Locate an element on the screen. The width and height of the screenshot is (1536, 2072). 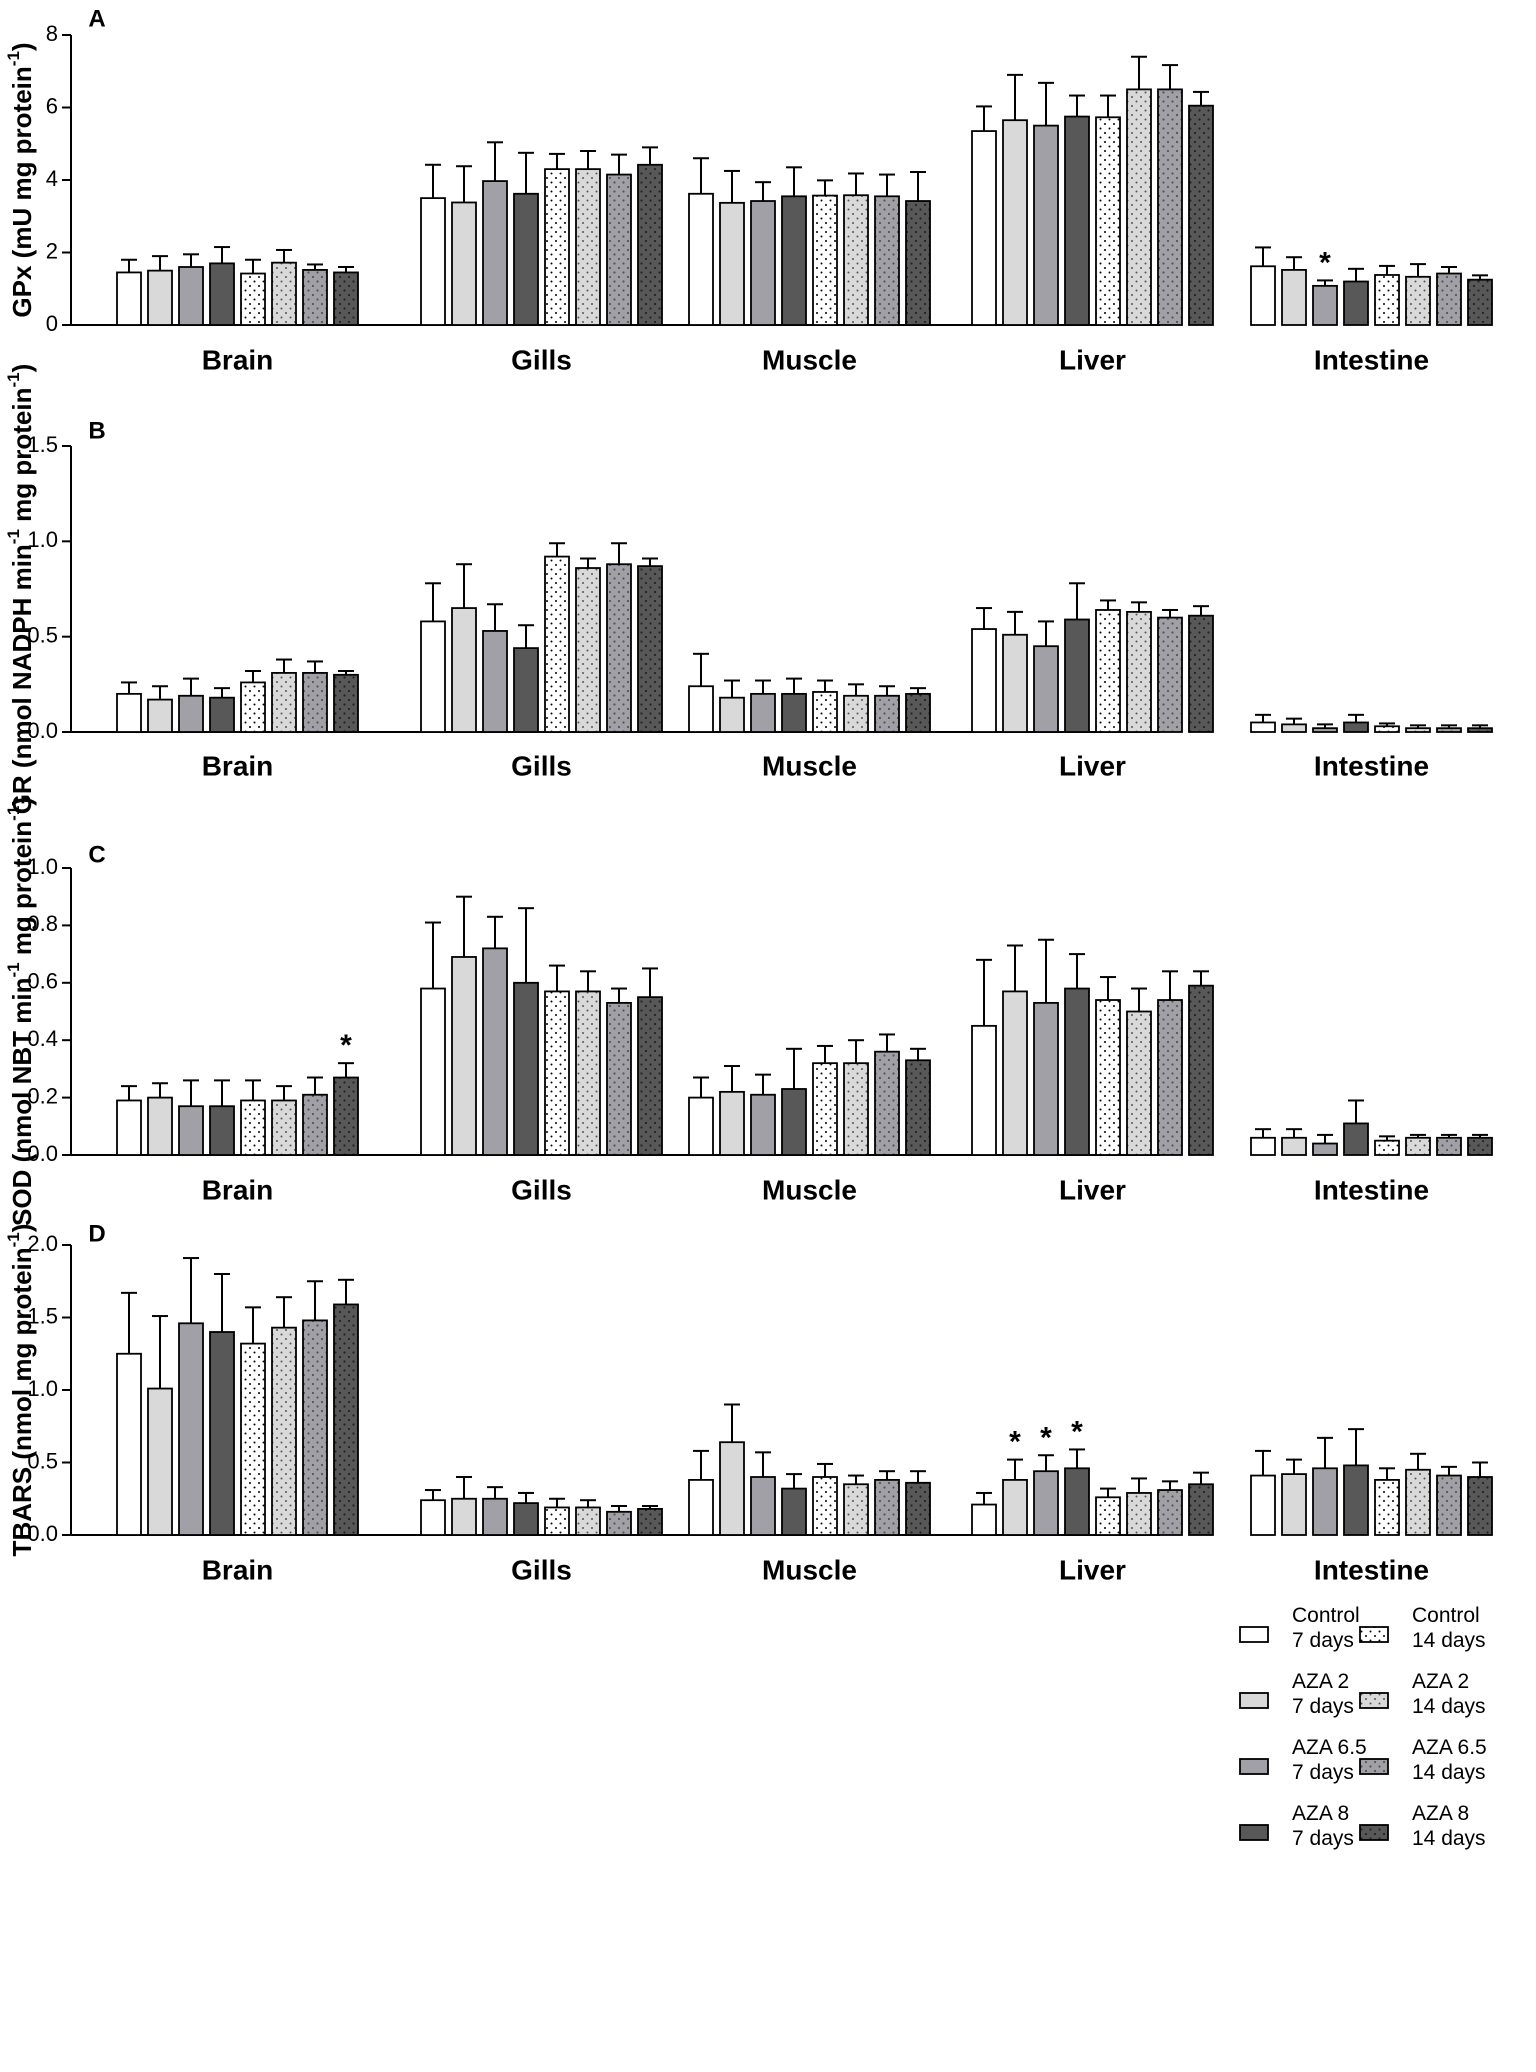
legend-label: AZA 6.5 is located at coordinates (1329, 1747).